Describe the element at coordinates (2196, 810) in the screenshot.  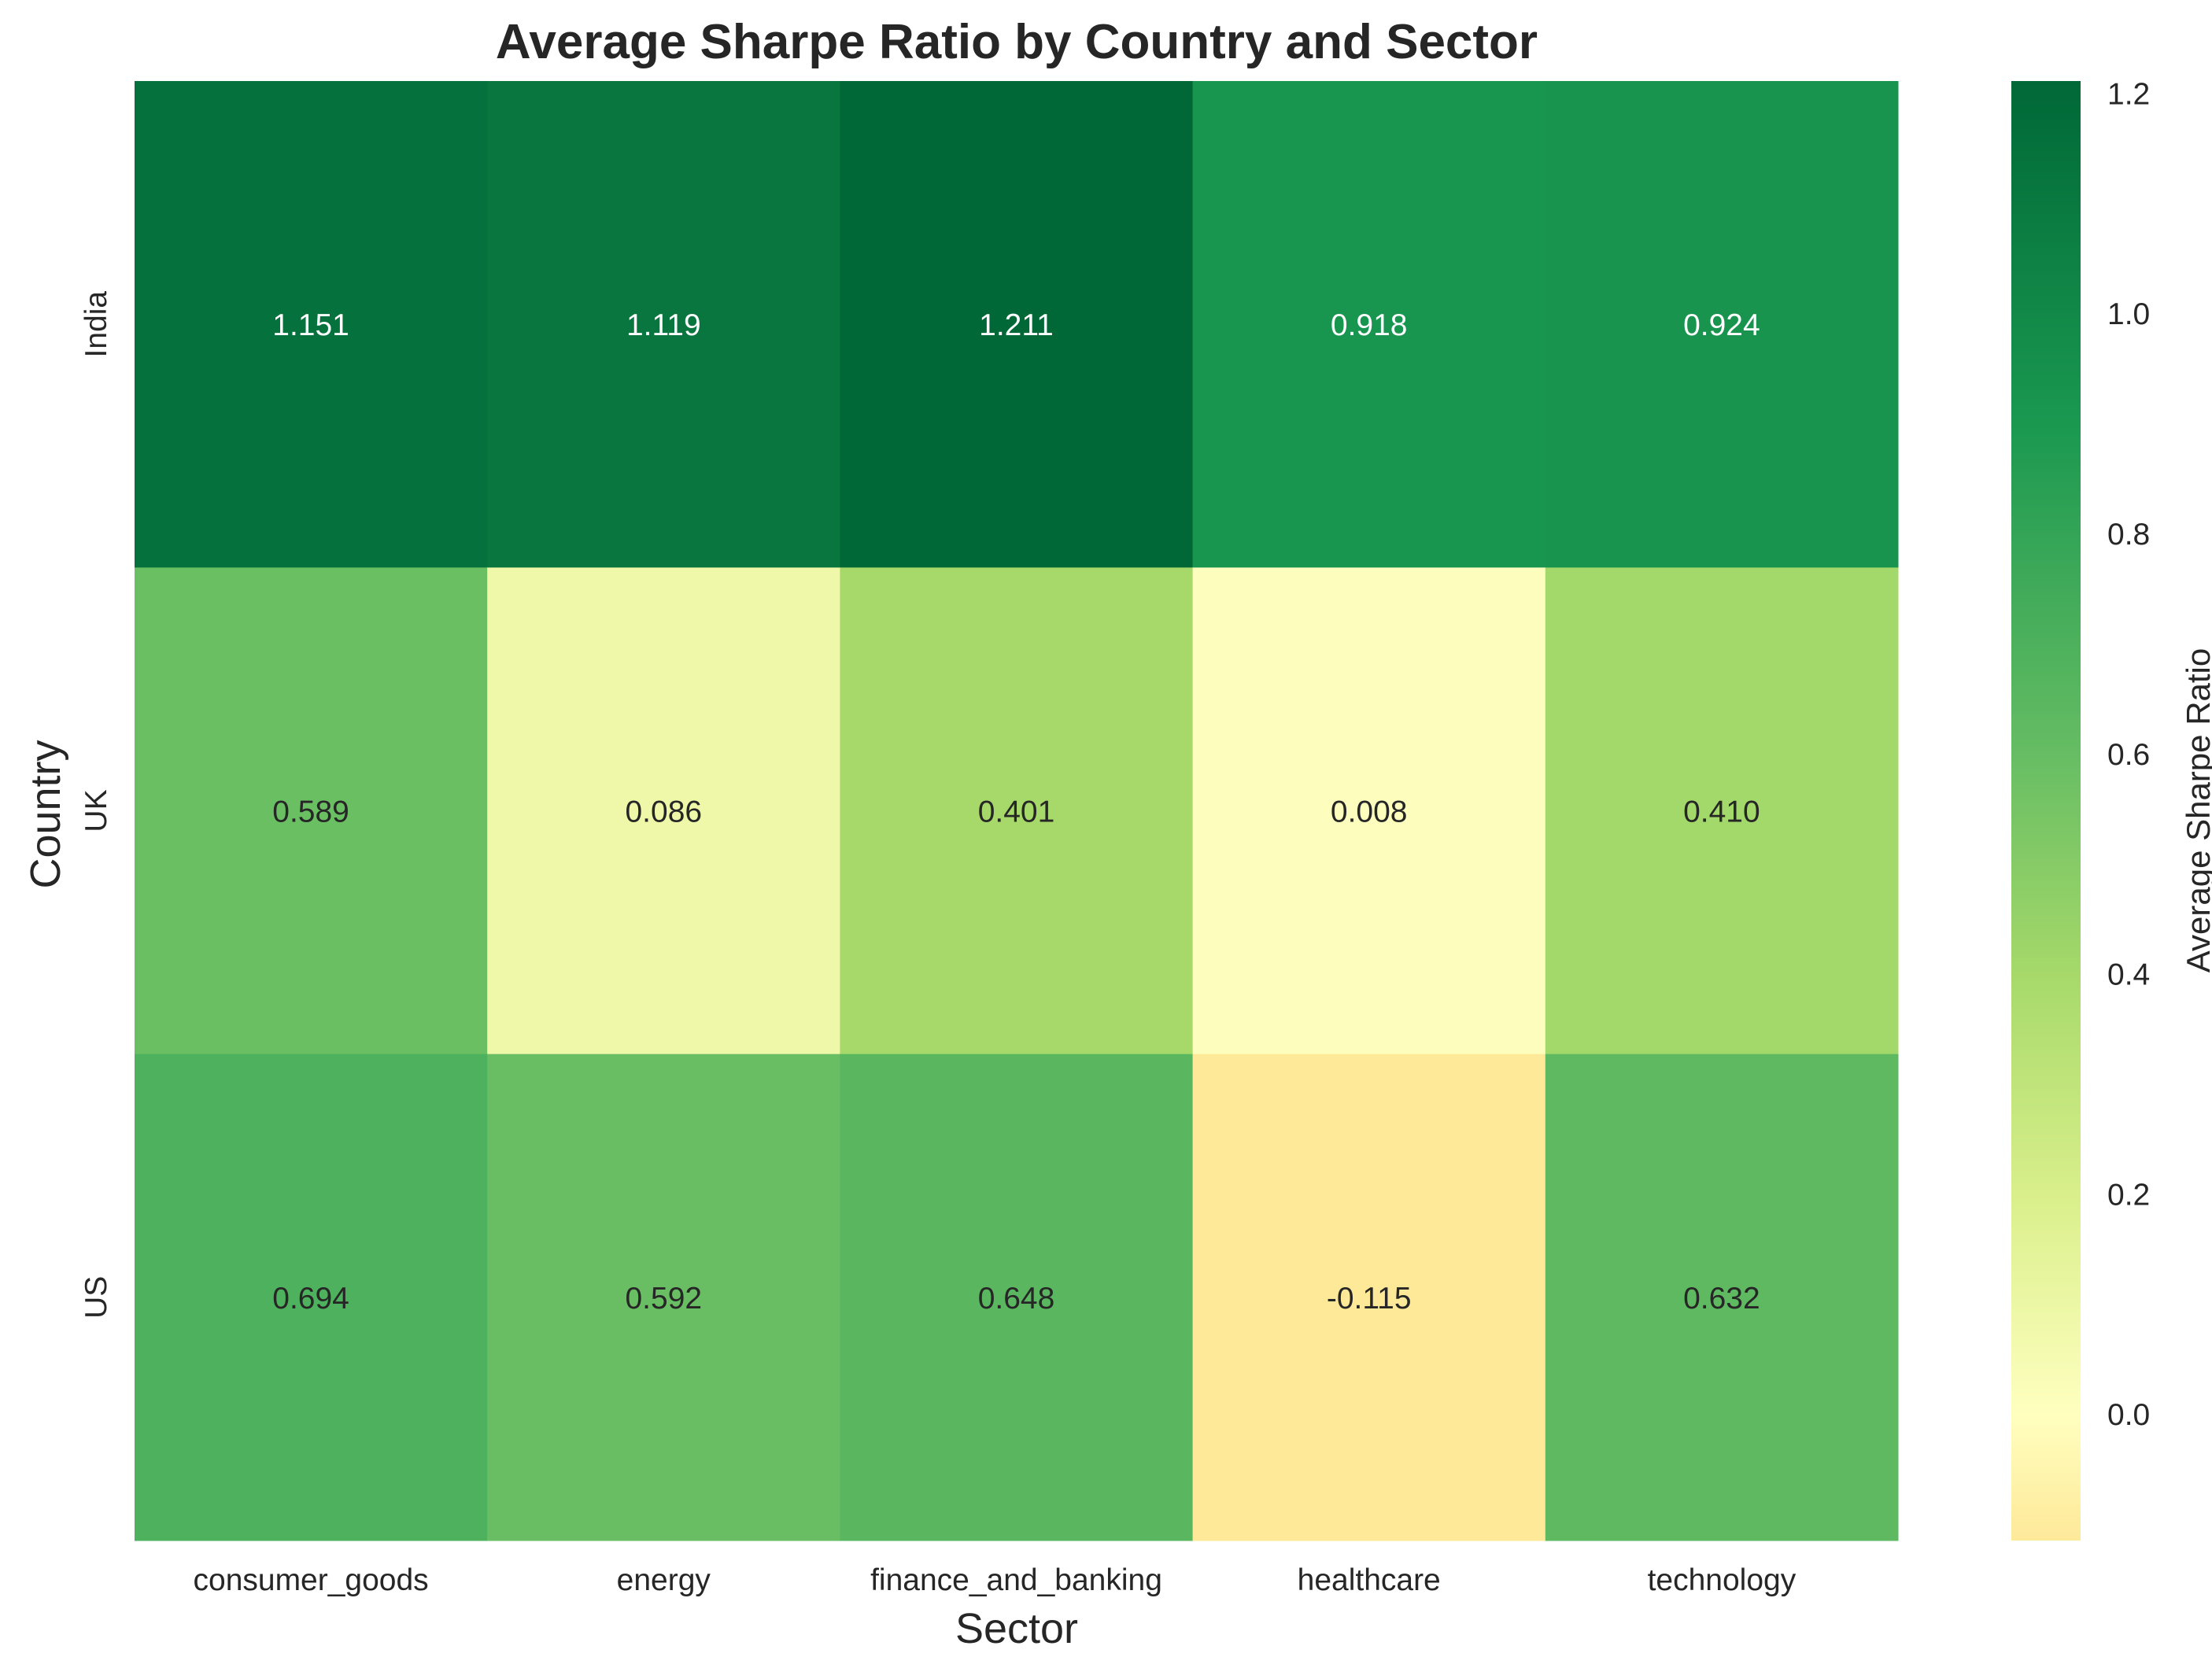
I see `colorbar-label: Average Sharpe Ratio` at that location.